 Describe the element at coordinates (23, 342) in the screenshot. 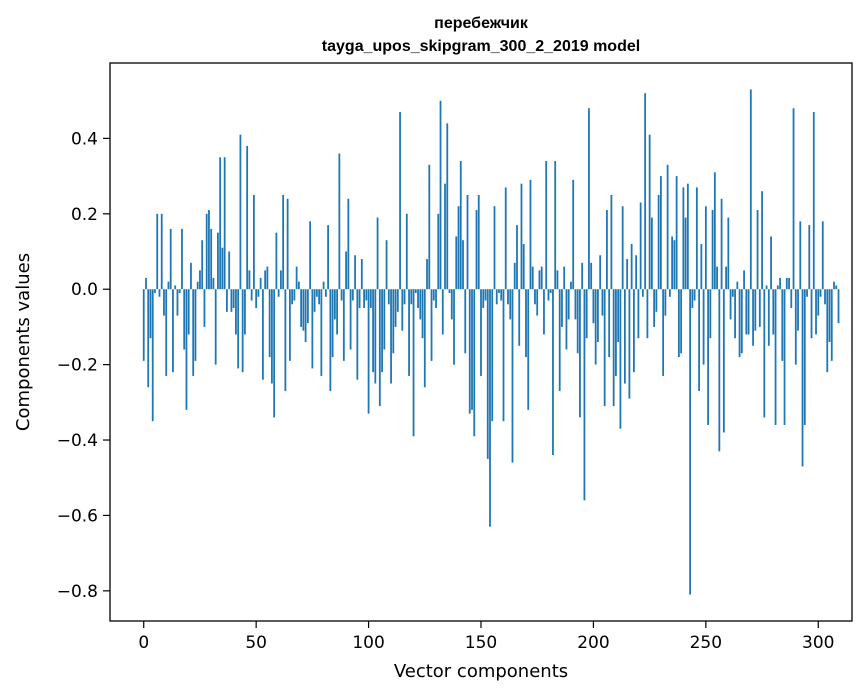

I see `y-axis-label: Components values` at that location.